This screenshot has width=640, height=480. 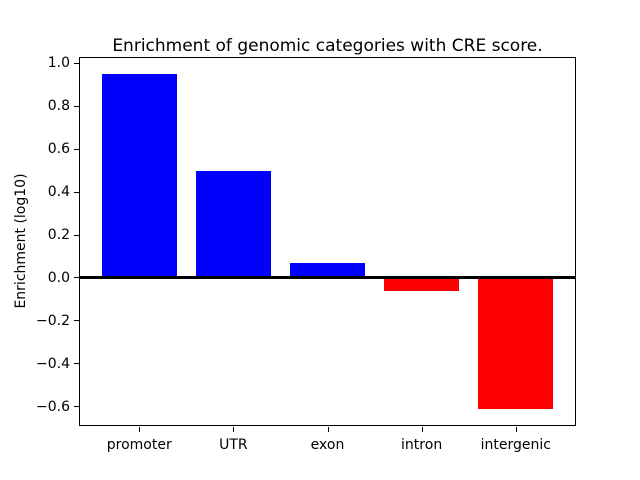 What do you see at coordinates (139, 176) in the screenshot?
I see `bar-promoter` at bounding box center [139, 176].